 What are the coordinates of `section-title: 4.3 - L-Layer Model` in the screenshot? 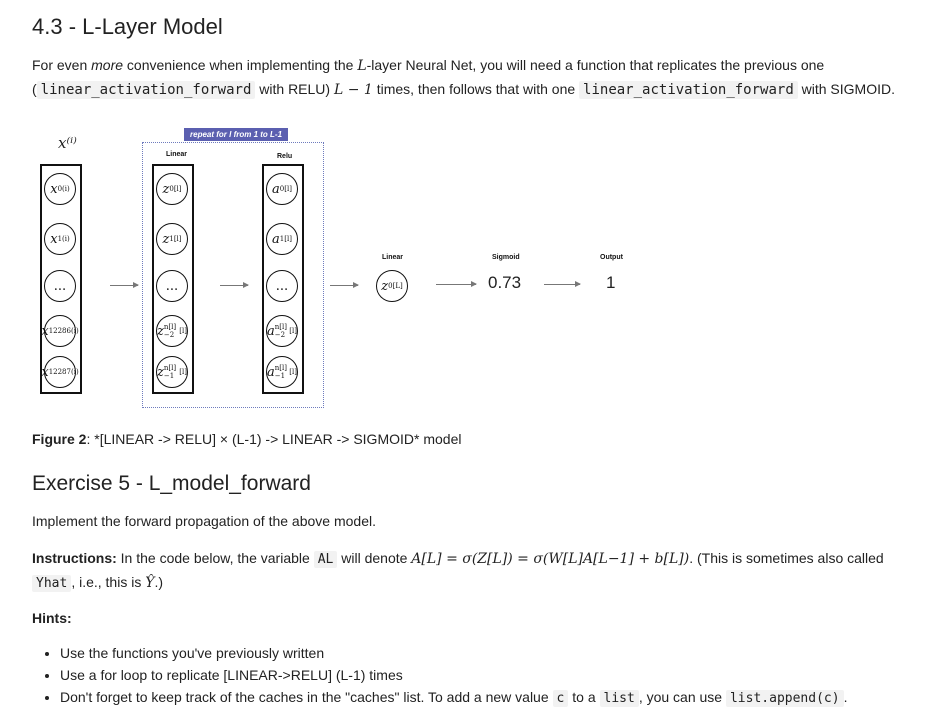 It's located at (127, 26).